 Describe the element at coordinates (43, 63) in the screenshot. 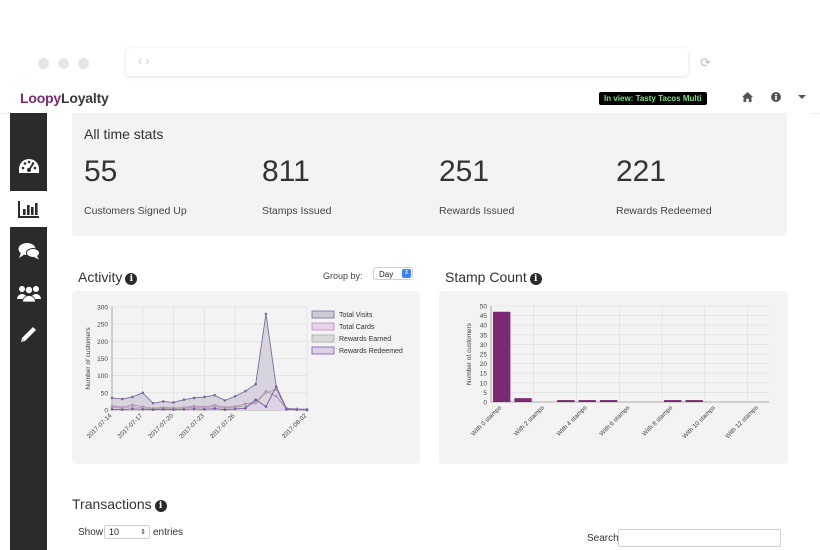

I see `window-close-dot` at that location.